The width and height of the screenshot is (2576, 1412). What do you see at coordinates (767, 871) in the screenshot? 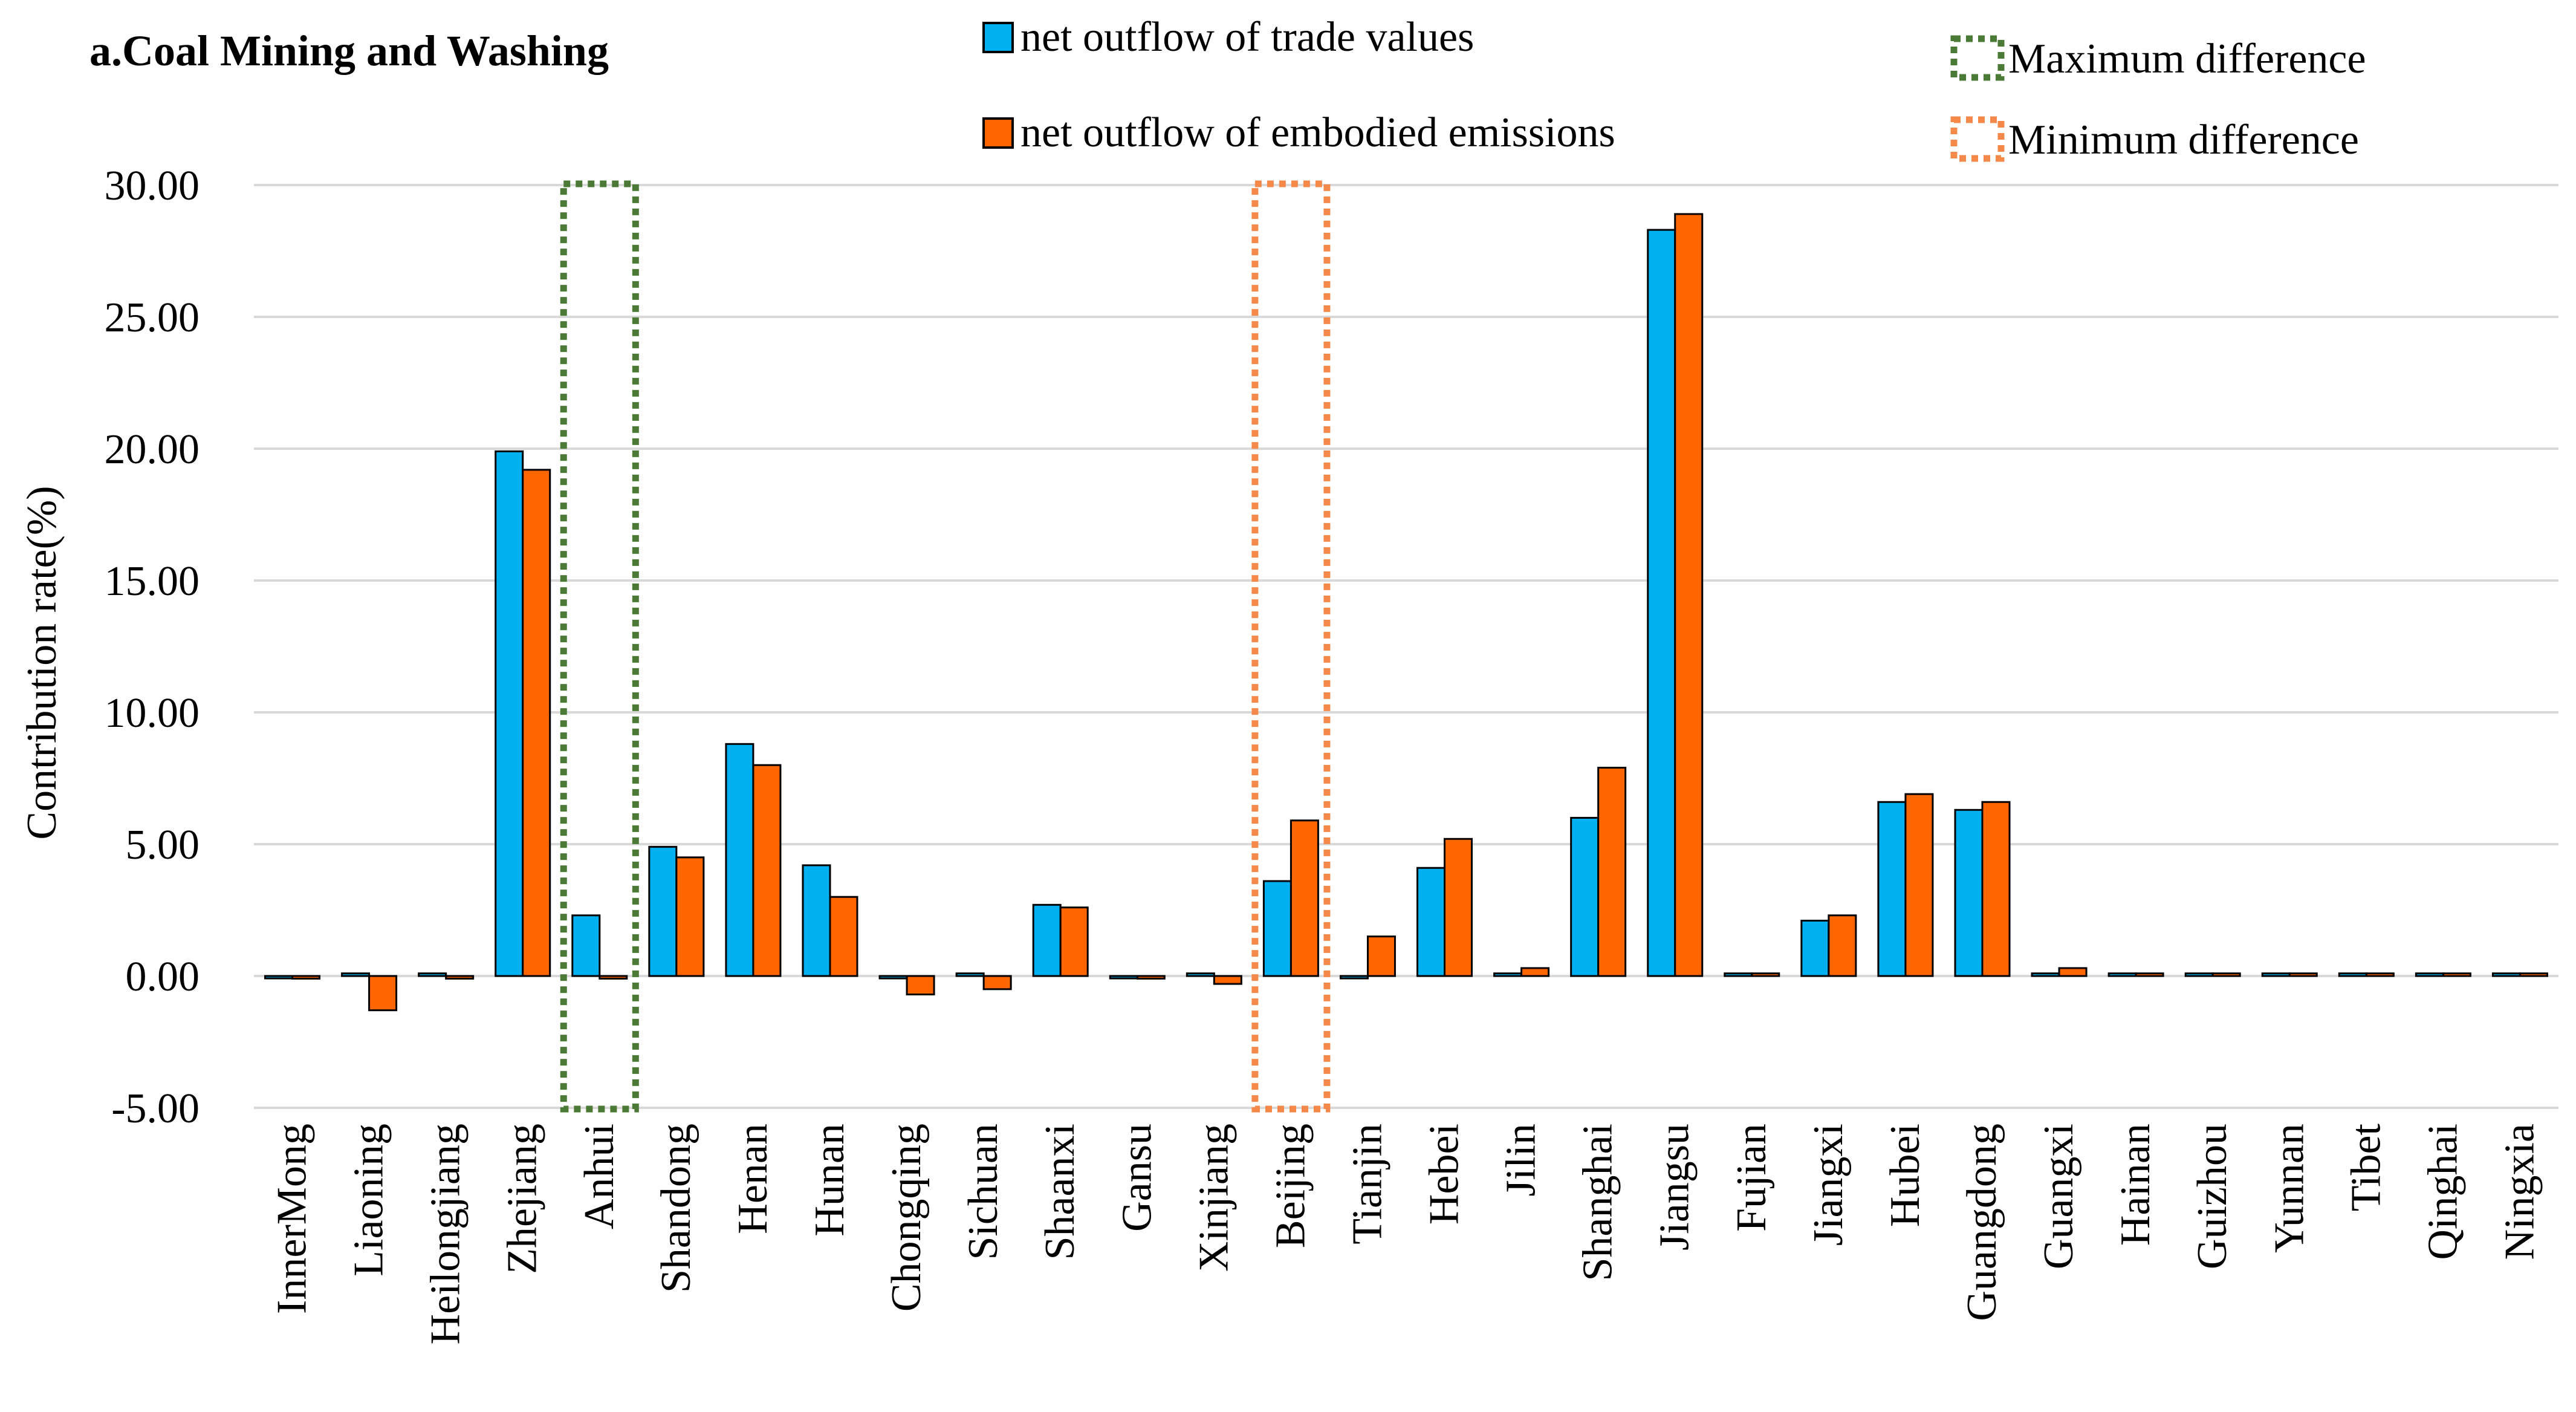
I see `bar-net-outflow-of-embodied-emissions-henan` at bounding box center [767, 871].